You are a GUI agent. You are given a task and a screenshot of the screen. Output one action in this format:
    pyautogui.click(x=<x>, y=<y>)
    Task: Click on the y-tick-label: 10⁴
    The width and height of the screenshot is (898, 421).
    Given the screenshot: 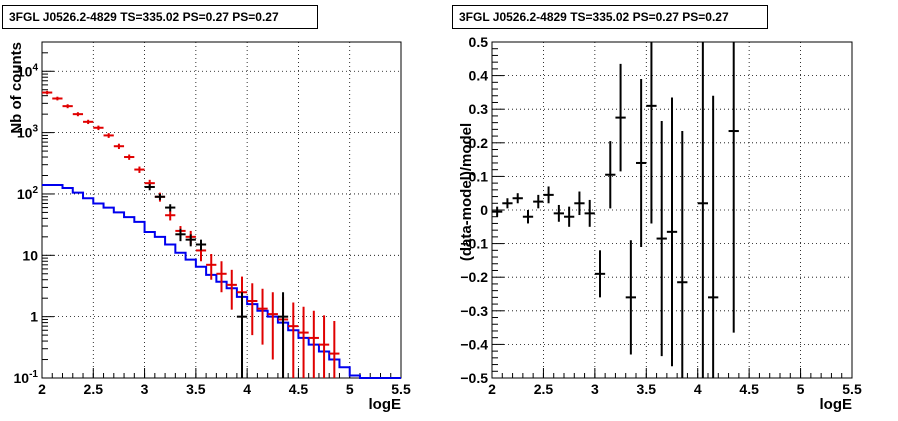 What is the action you would take?
    pyautogui.click(x=28, y=70)
    